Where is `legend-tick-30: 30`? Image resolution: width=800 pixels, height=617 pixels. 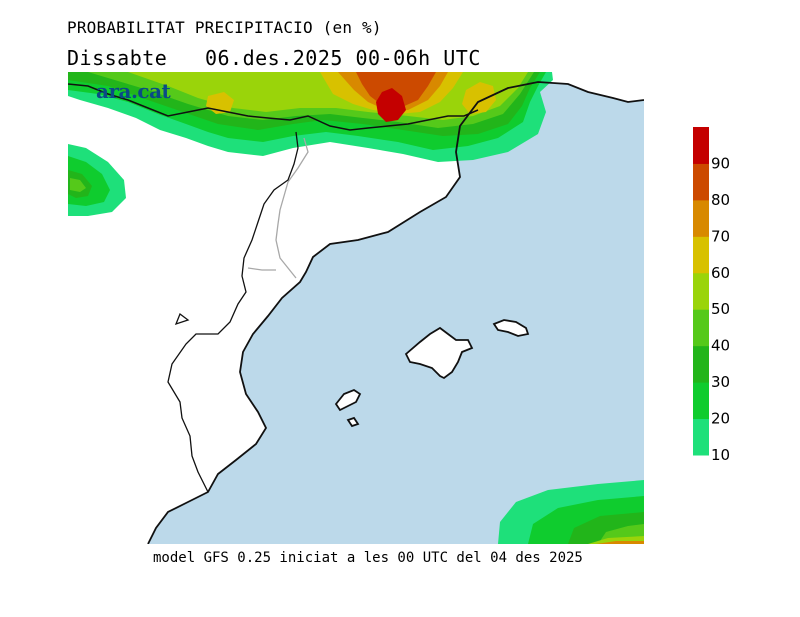 legend-tick-30: 30 is located at coordinates (720, 382).